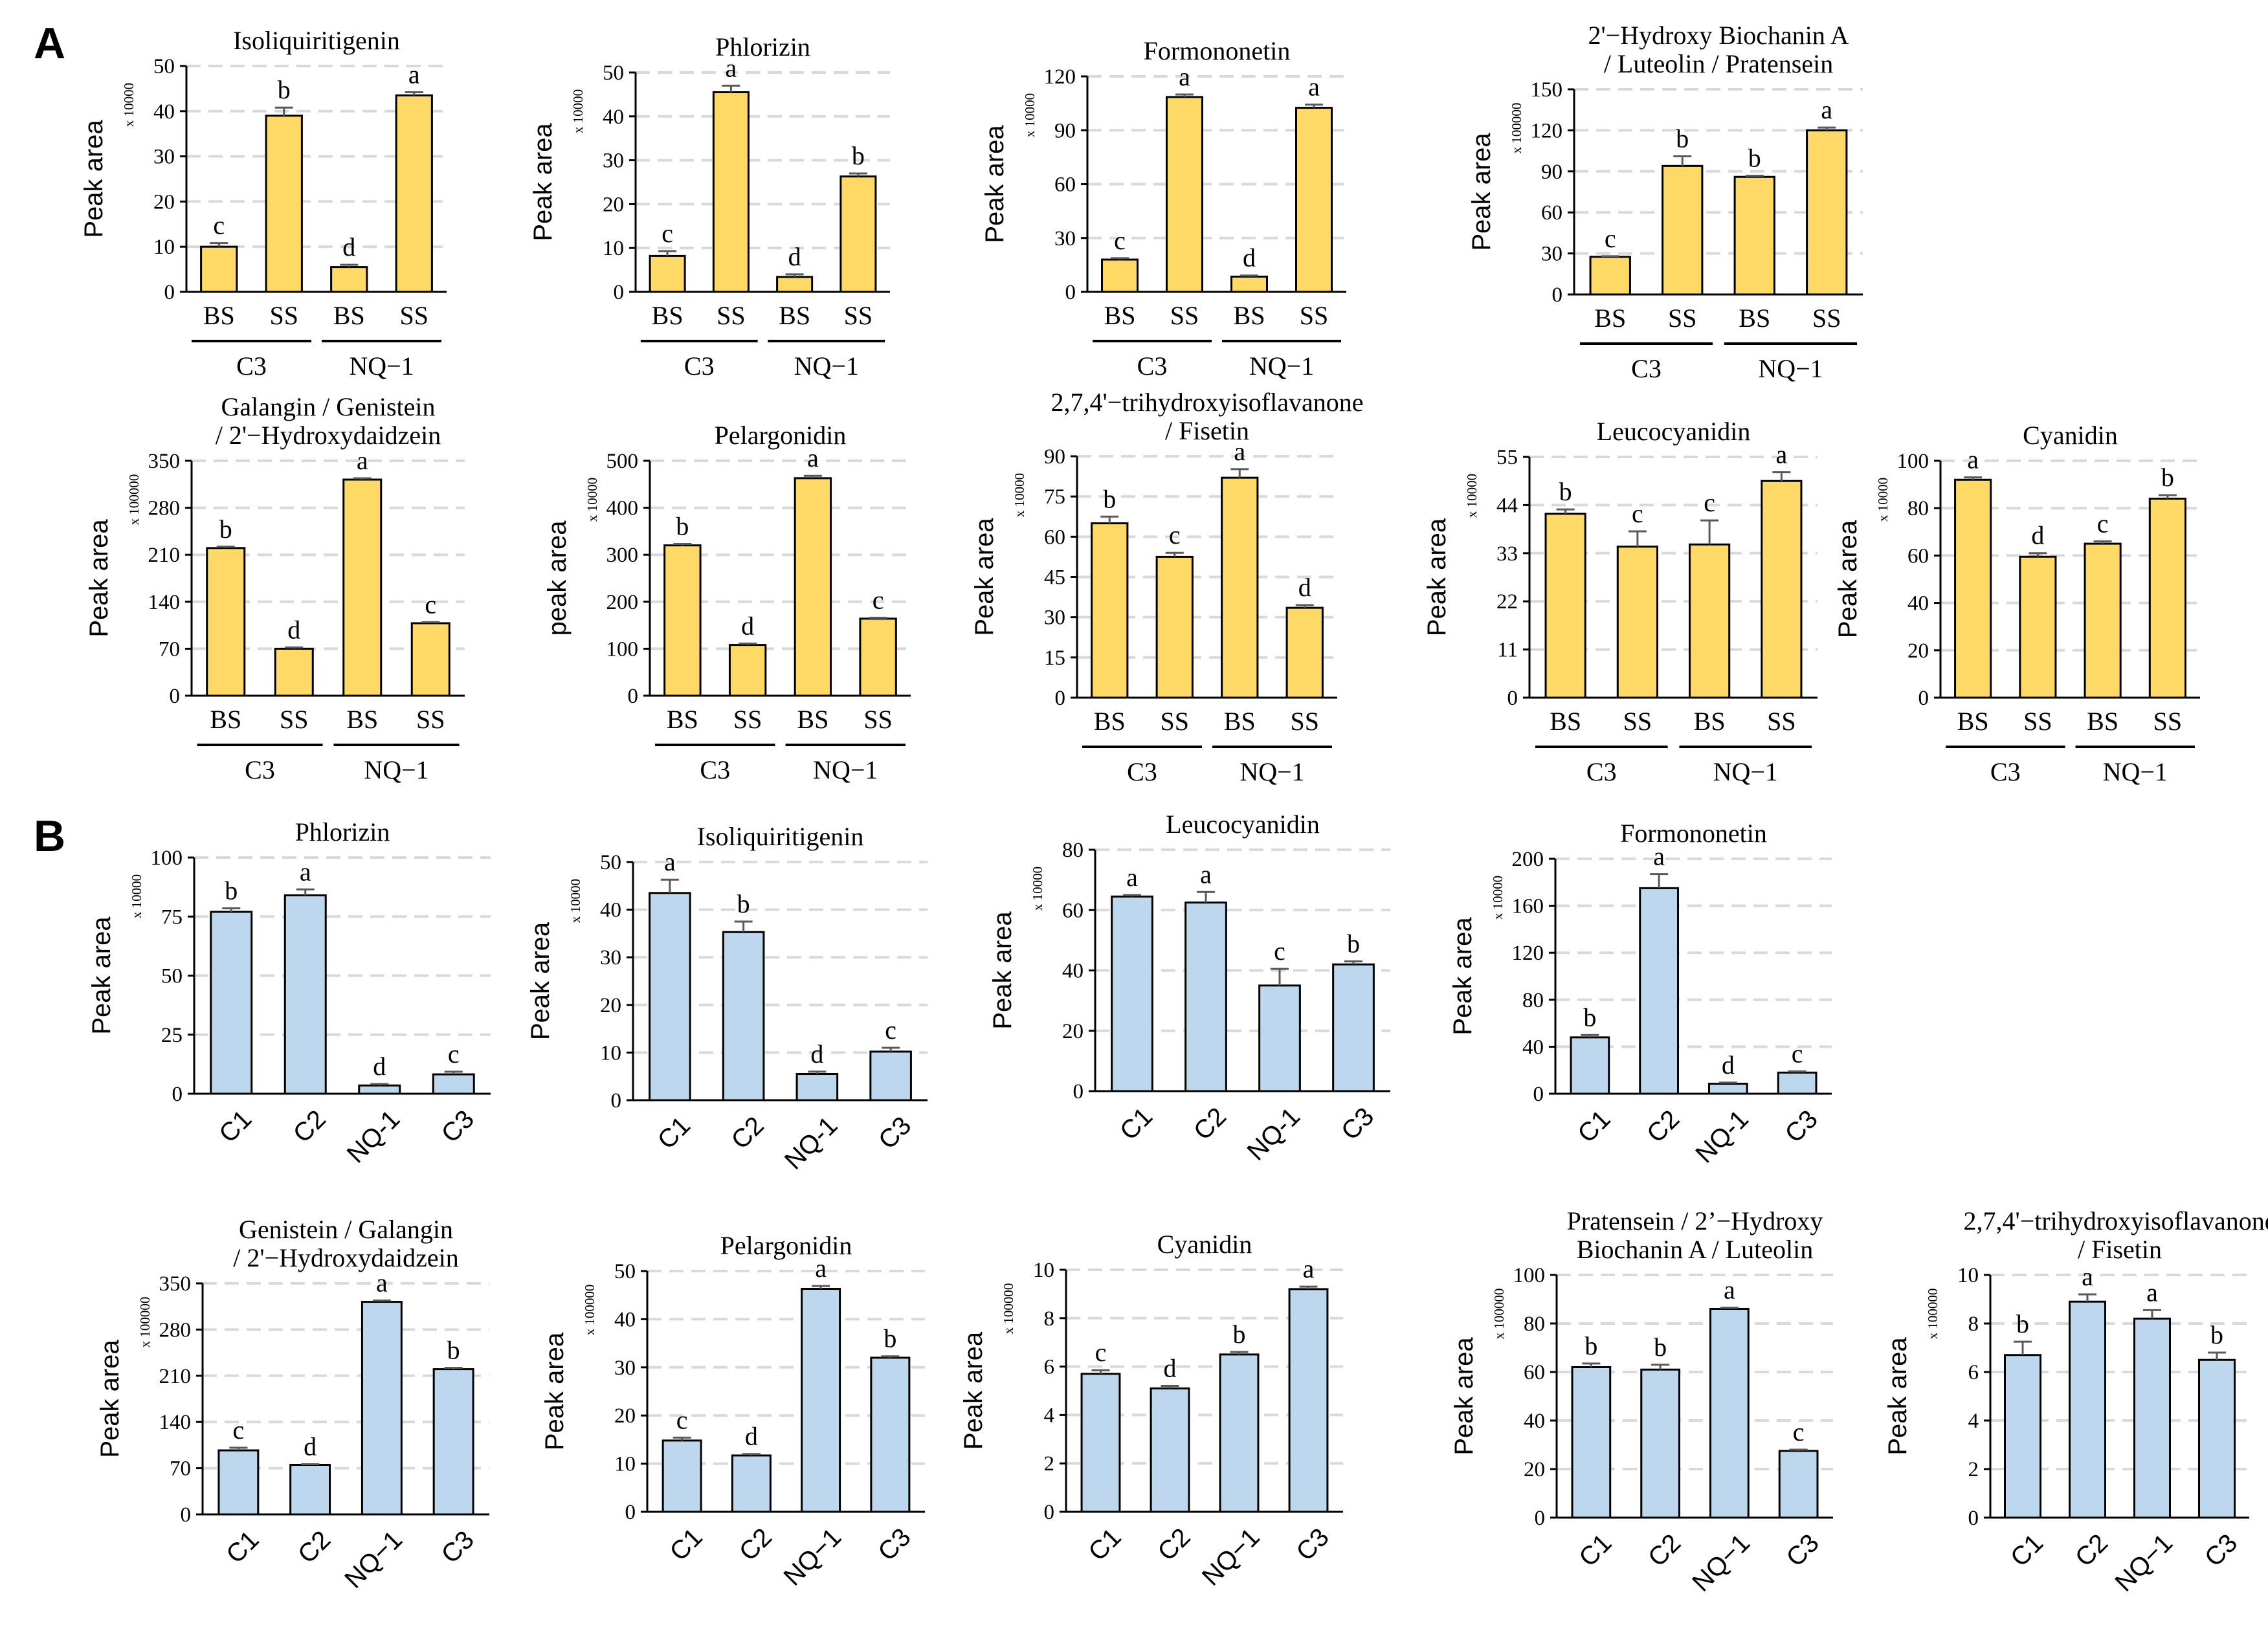  What do you see at coordinates (762, 46) in the screenshot?
I see `chart-title: Phlorizin` at bounding box center [762, 46].